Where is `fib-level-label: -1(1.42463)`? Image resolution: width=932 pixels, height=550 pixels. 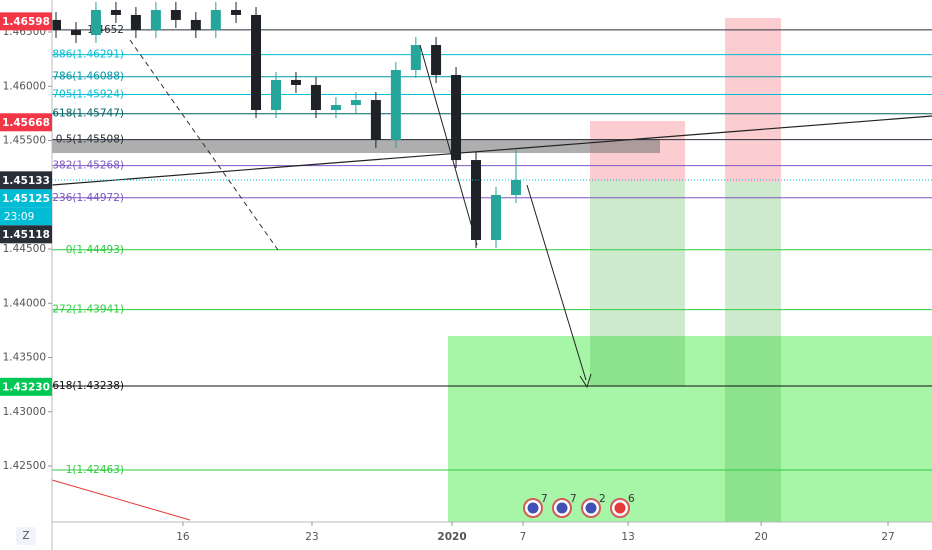
fib-level-label: -1(1.42463) is located at coordinates (93, 470).